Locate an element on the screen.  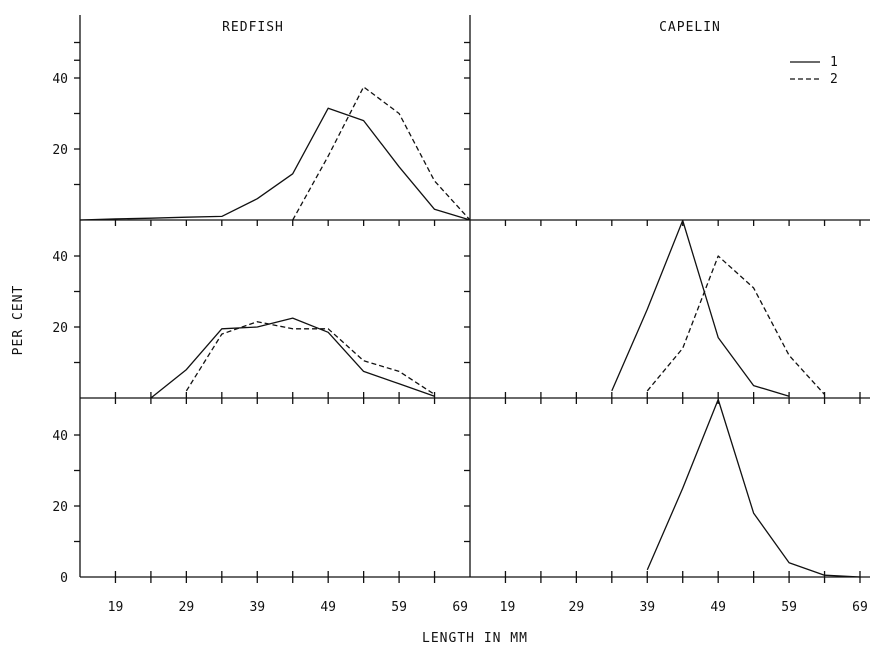
series-1-line-row0-col0 is located at coordinates (275, 164).